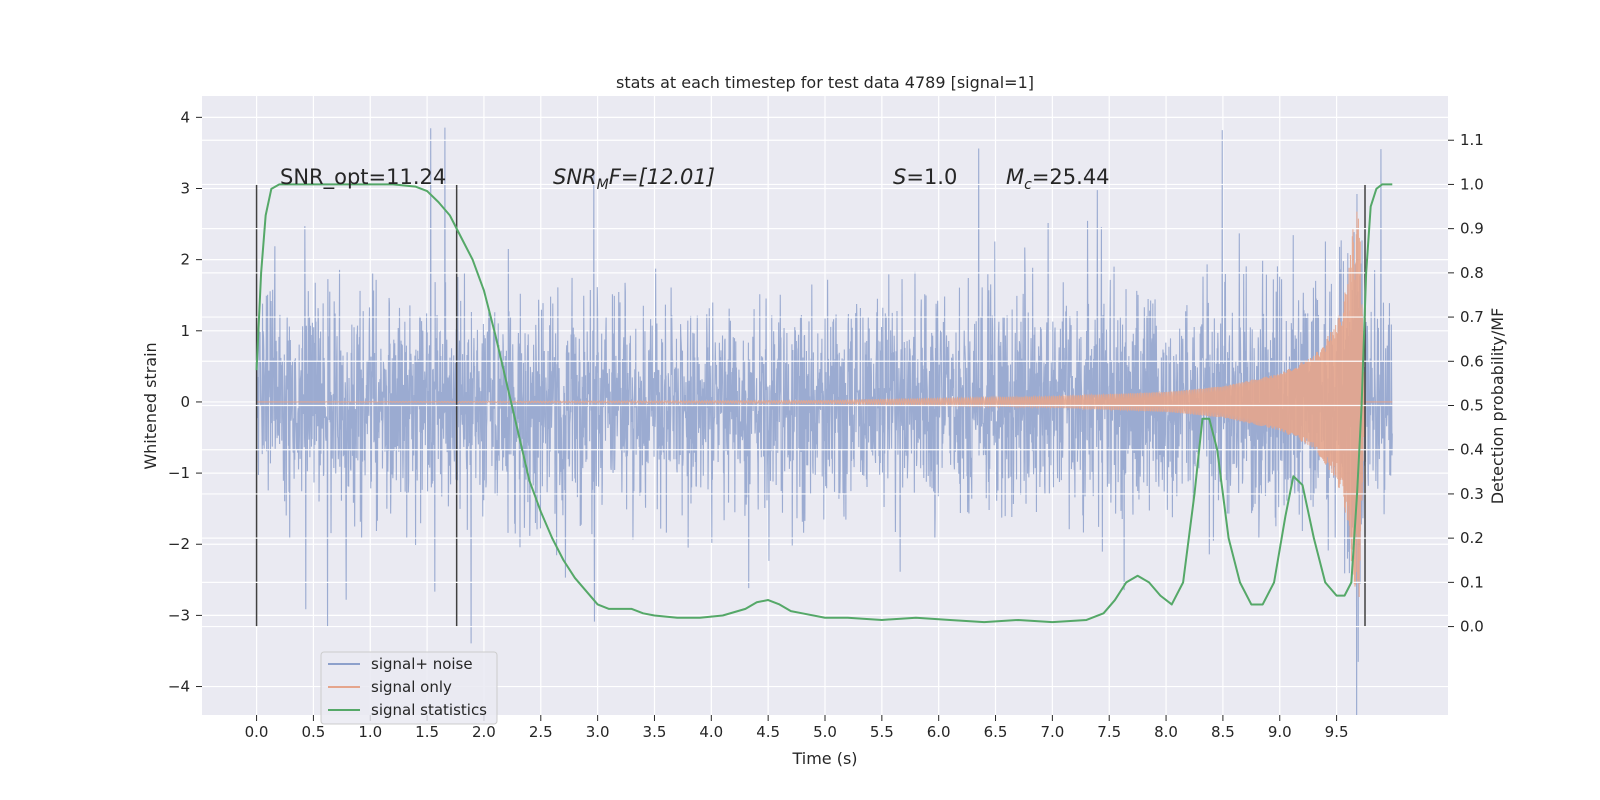 The image size is (1600, 800). I want to click on legend-label-noise: signal+ noise, so click(422, 664).